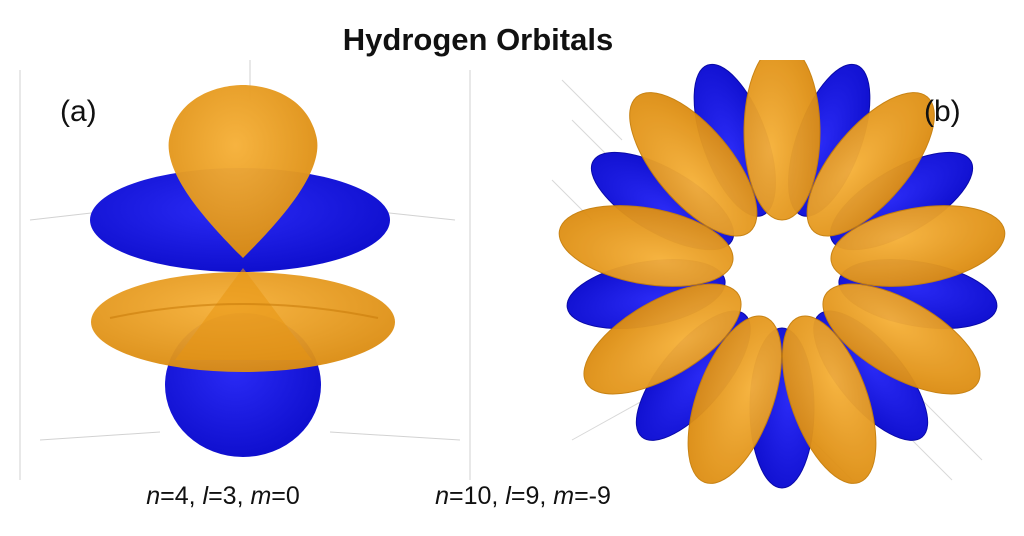 This screenshot has height=536, width=1024. What do you see at coordinates (285, 496) in the screenshot?
I see `m-value: =0` at bounding box center [285, 496].